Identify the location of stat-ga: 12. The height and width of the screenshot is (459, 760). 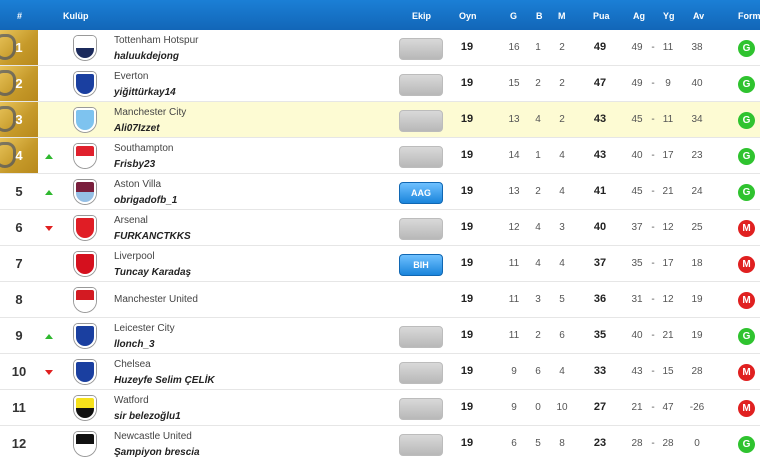
(668, 227).